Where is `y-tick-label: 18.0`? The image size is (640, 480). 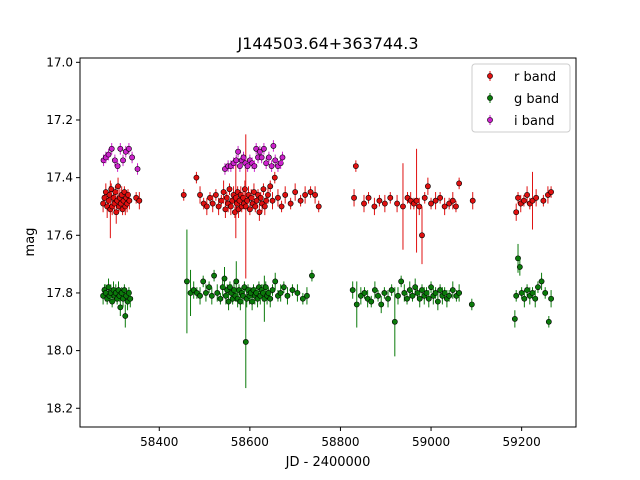
y-tick-label: 18.0 is located at coordinates (59, 351).